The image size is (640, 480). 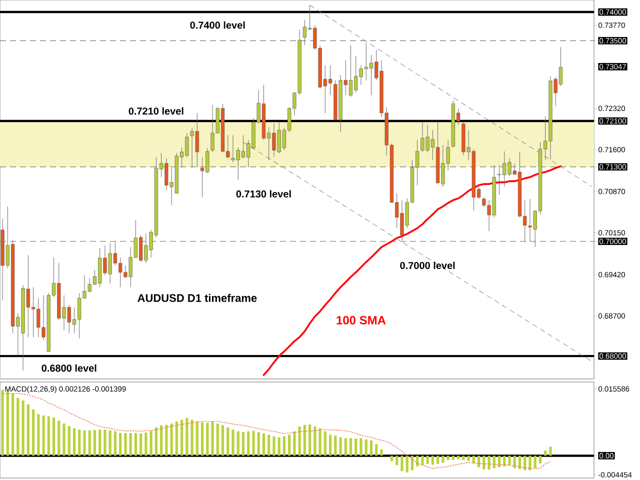 I want to click on series-label: 100 SMA, so click(x=361, y=320).